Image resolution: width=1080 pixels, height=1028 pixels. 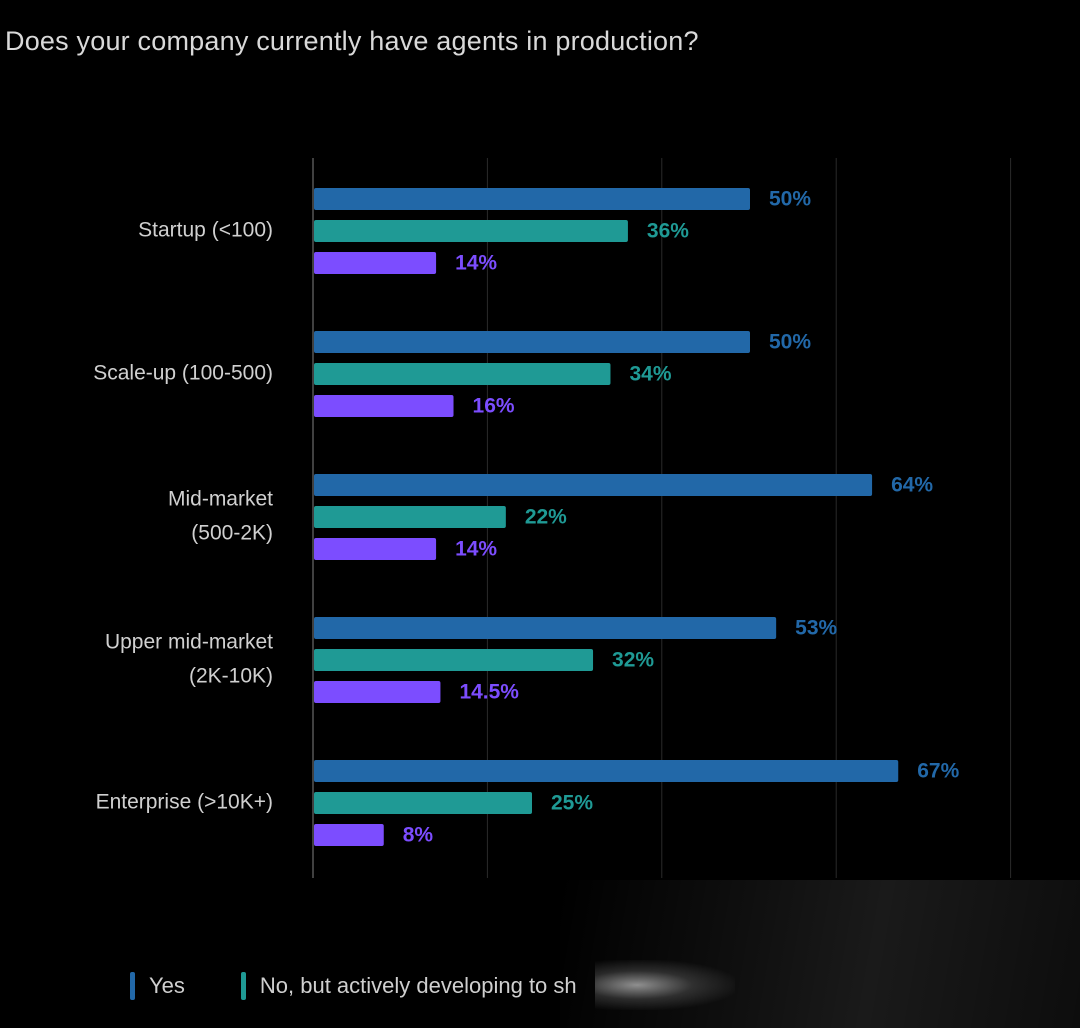 I want to click on legend-item-developing: No, but actively developing to sh, so click(x=408, y=986).